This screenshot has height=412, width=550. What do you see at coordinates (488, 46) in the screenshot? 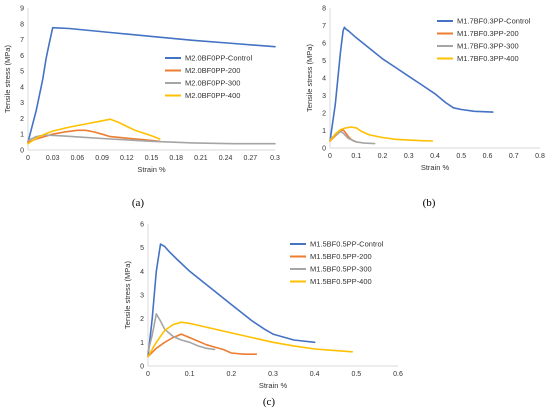
I see `legend-entry: M1.7BF0.3PP-300` at bounding box center [488, 46].